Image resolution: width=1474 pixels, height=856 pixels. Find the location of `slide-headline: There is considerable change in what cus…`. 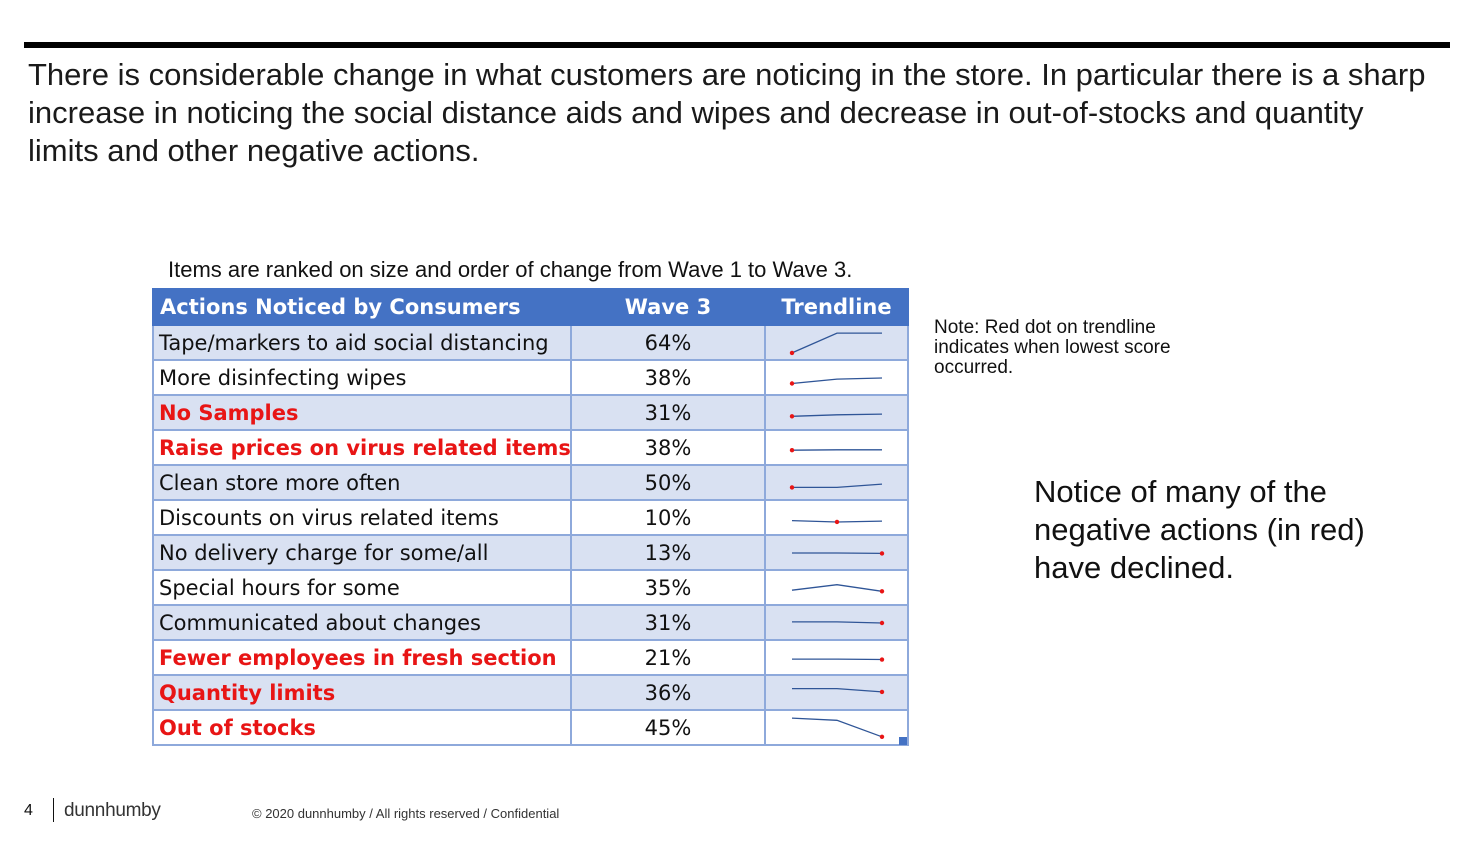

slide-headline: There is considerable change in what cus… is located at coordinates (727, 112).